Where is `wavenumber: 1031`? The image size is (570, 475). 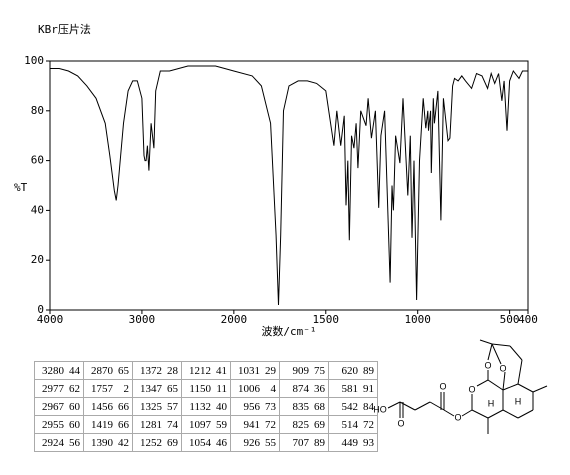
wavenumber: 1031 is located at coordinates (249, 370).